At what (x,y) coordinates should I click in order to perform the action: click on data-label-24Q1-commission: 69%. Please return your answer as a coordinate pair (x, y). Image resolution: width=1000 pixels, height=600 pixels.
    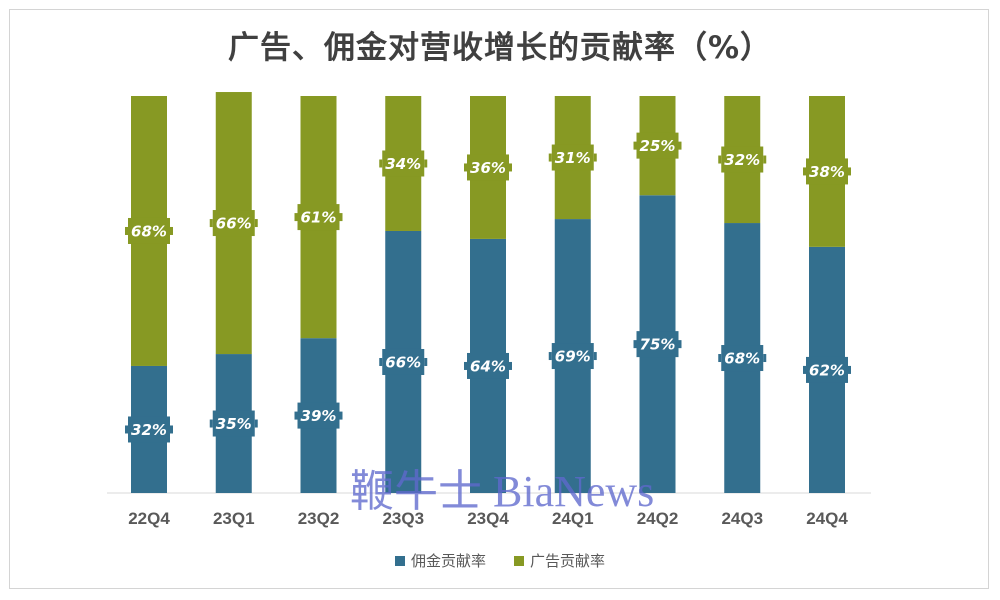
    Looking at the image, I should click on (572, 356).